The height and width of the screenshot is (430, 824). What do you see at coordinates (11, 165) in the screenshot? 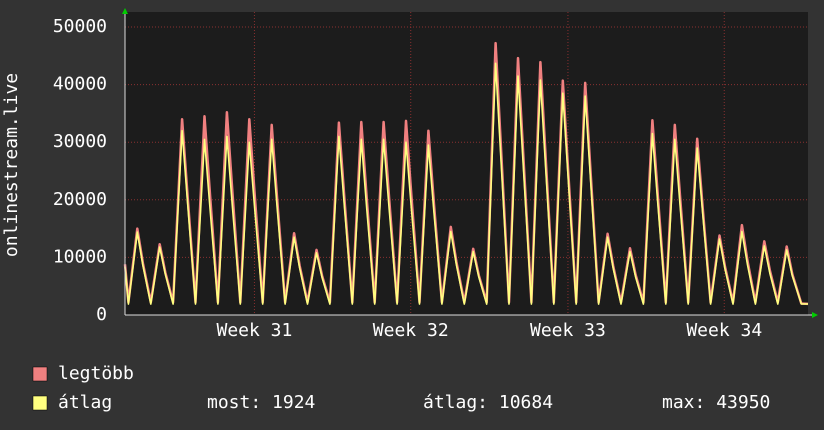
I see `y-axis-label: onlinestream.live` at bounding box center [11, 165].